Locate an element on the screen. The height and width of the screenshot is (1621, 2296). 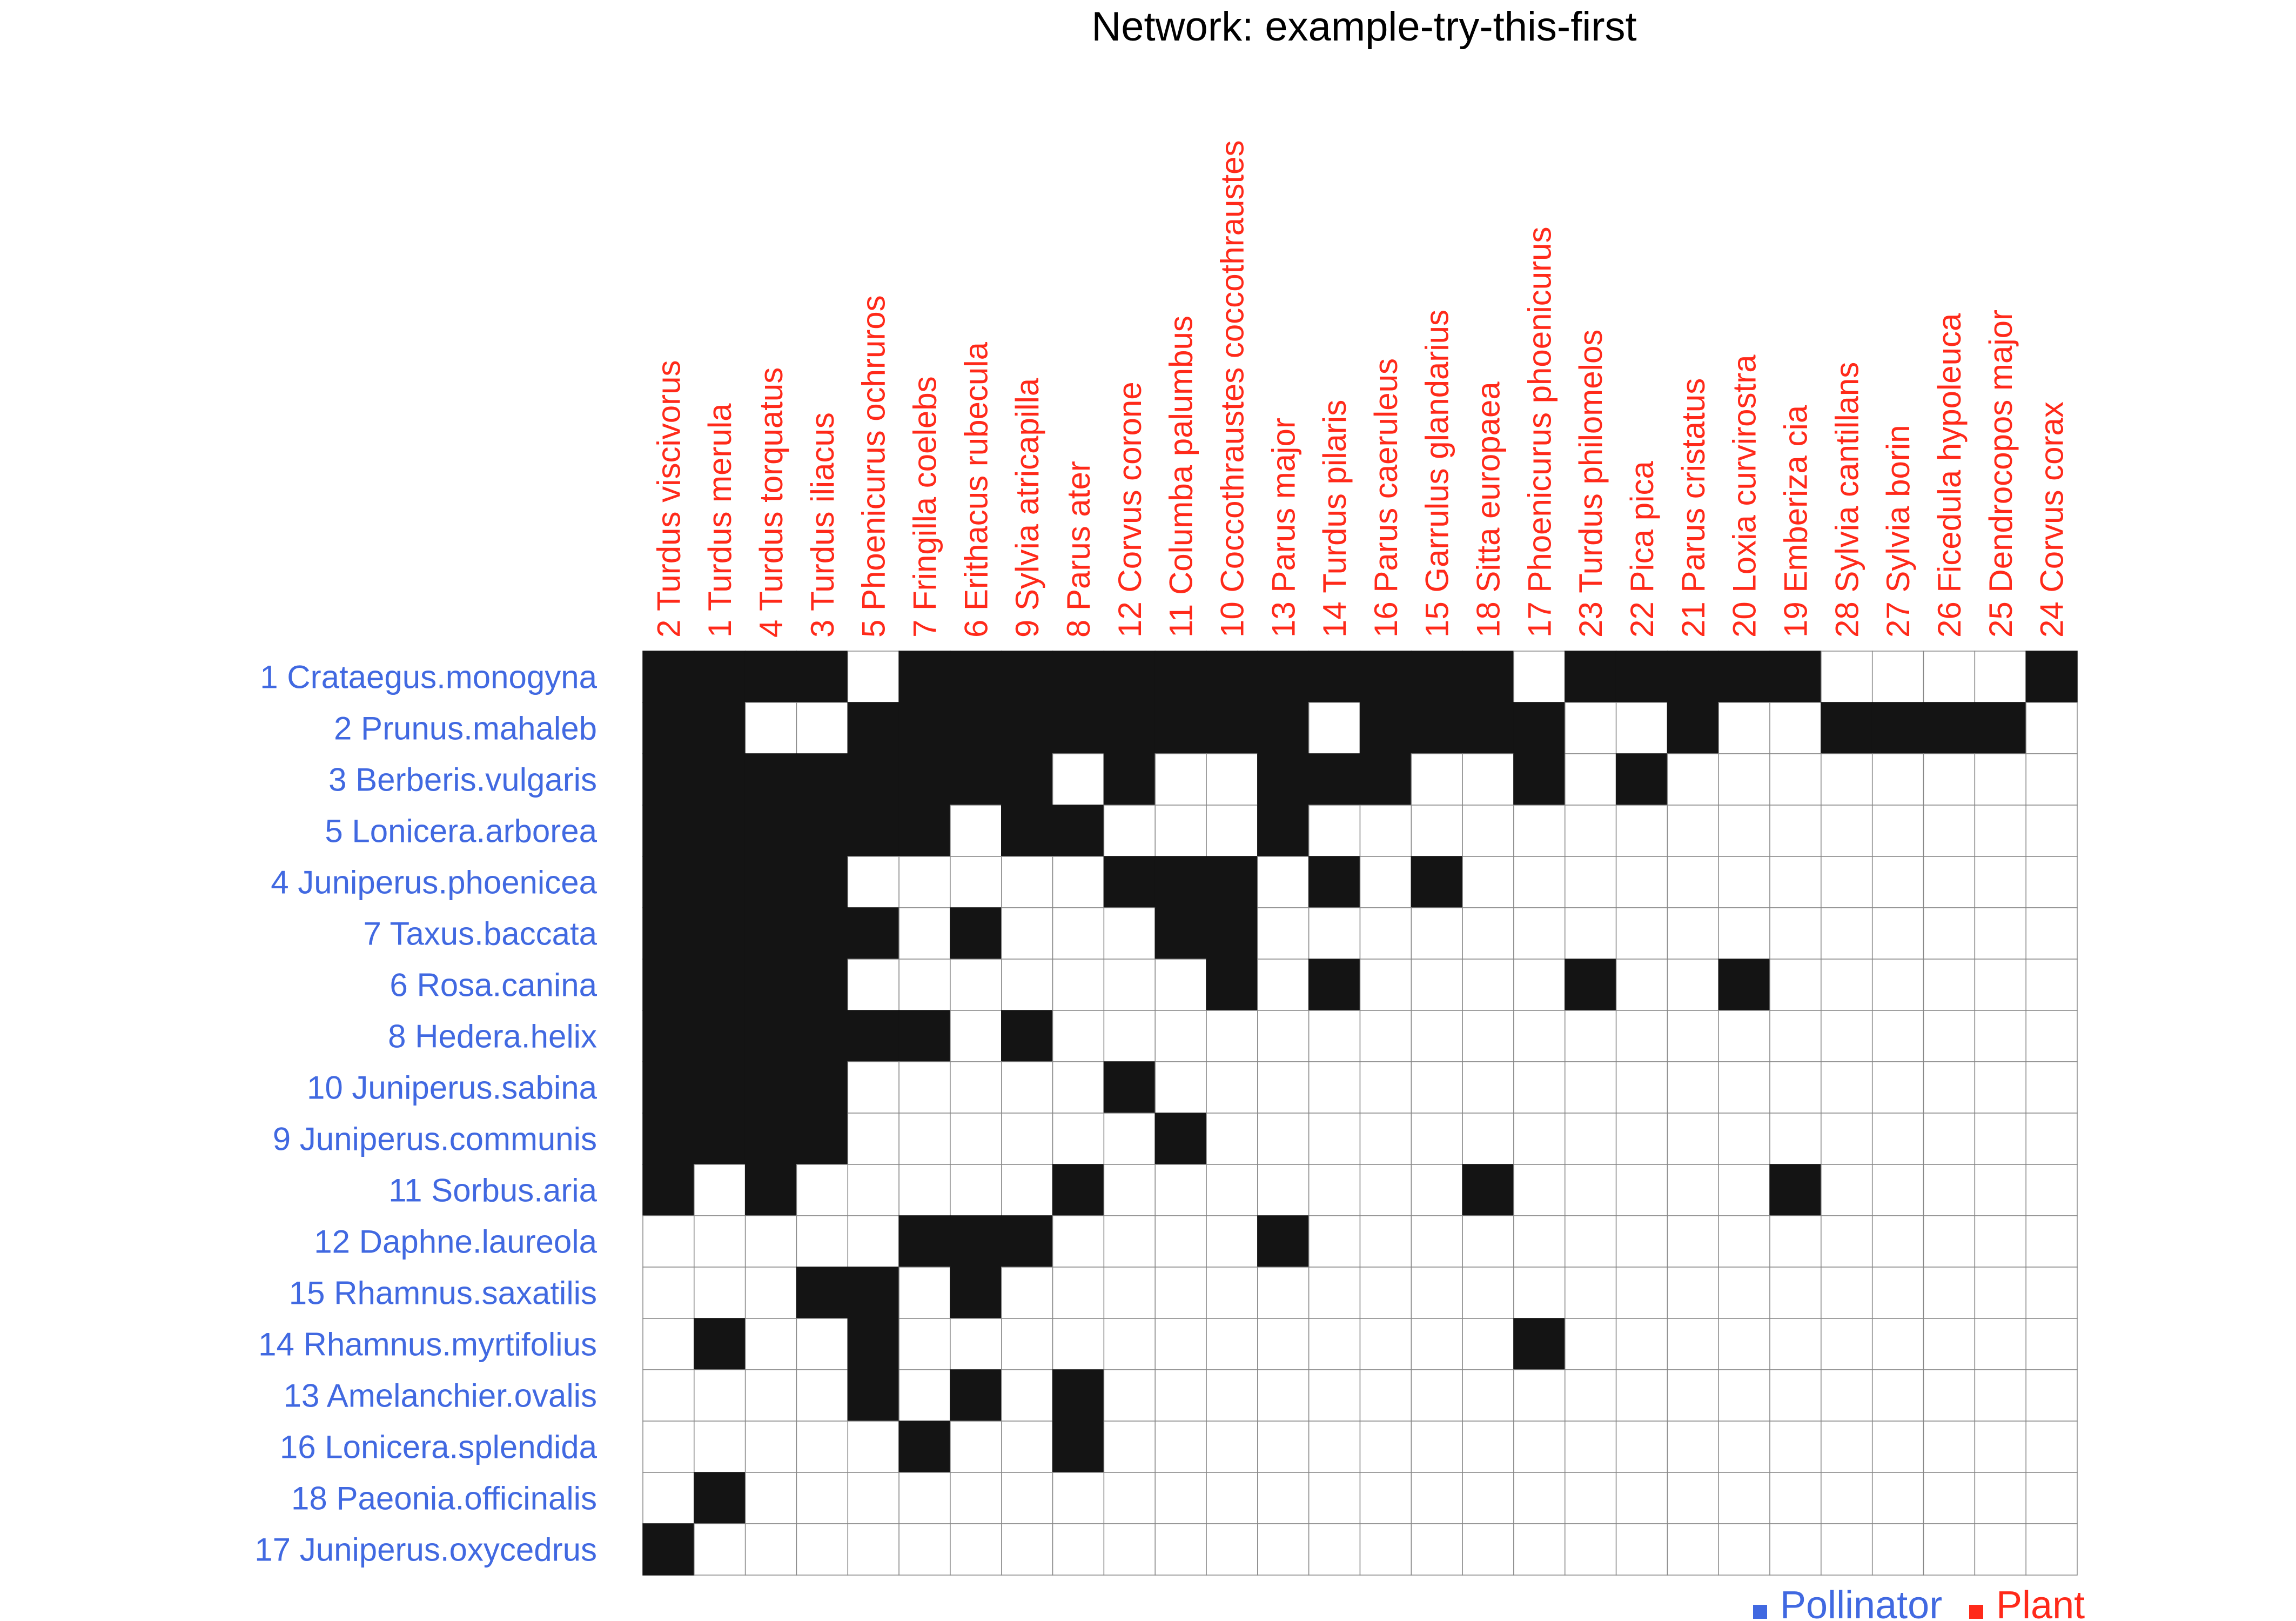
row-label-plant: 6 Rosa.canina is located at coordinates (493, 985).